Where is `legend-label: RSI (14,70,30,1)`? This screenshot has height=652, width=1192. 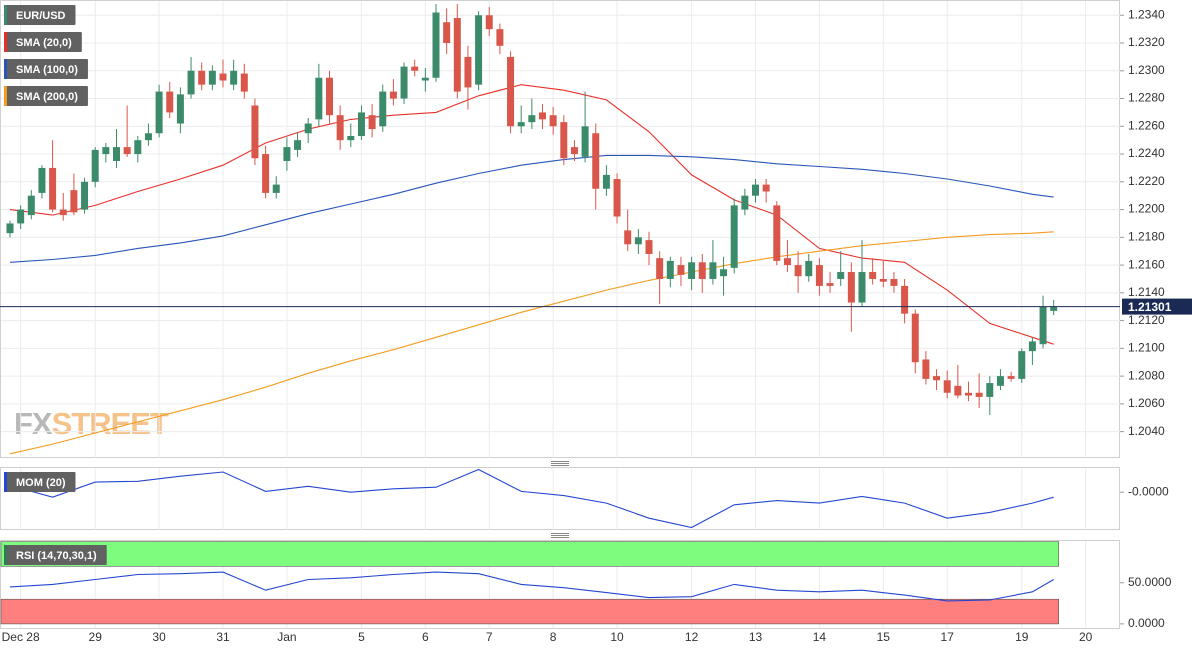 legend-label: RSI (14,70,30,1) is located at coordinates (56, 556).